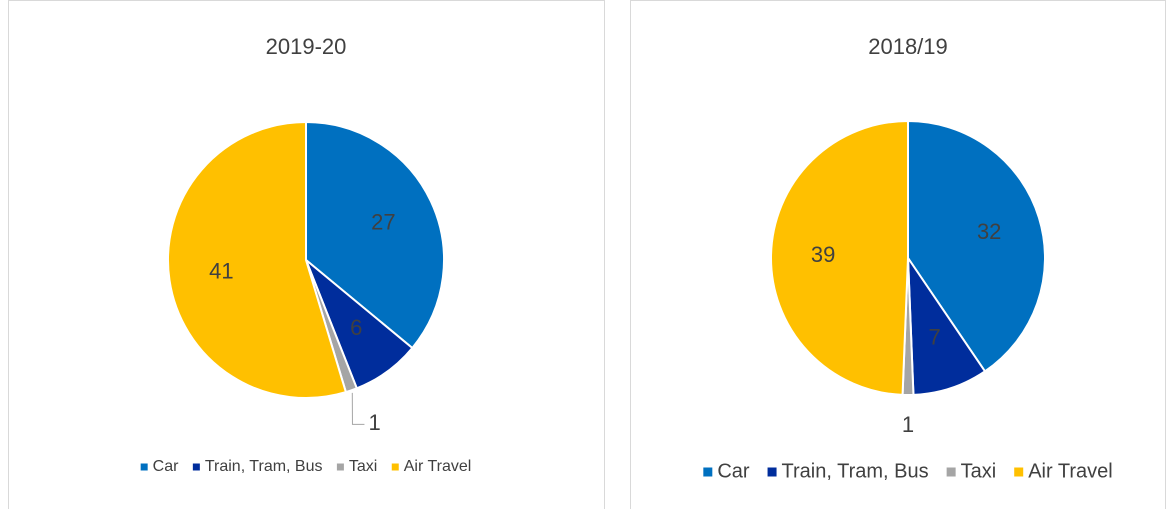 The height and width of the screenshot is (509, 1174). What do you see at coordinates (306, 46) in the screenshot?
I see `chart-title: 2019-20` at bounding box center [306, 46].